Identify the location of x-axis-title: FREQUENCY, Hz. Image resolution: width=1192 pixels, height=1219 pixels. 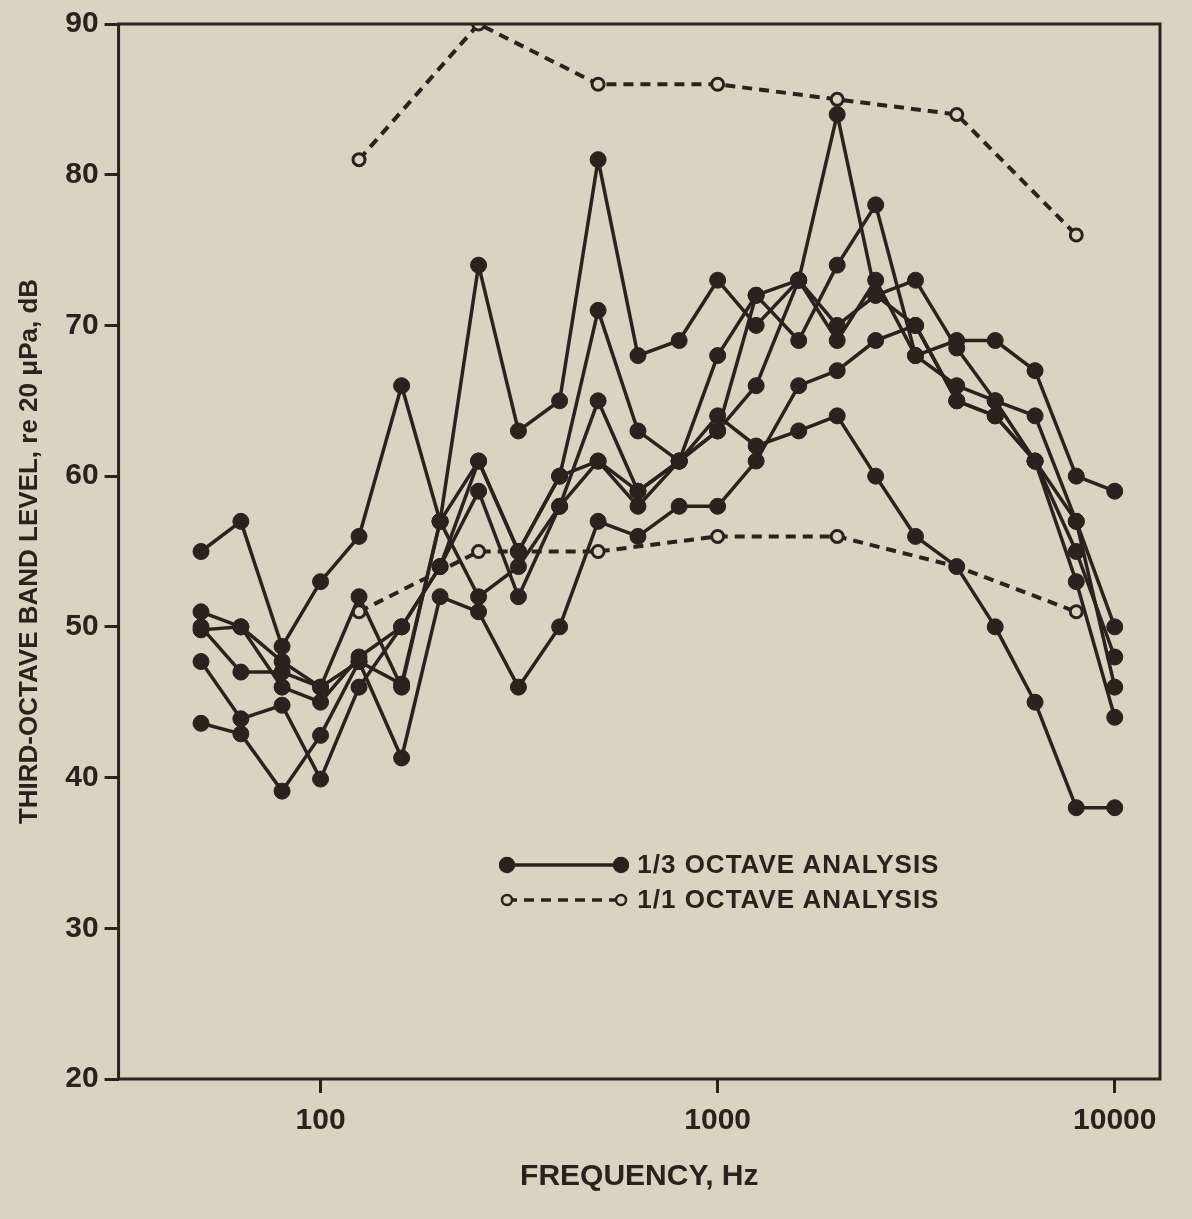
(639, 1175).